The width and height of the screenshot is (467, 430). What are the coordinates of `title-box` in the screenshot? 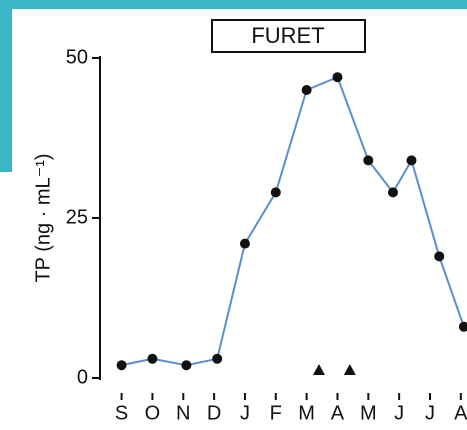 It's located at (288, 36).